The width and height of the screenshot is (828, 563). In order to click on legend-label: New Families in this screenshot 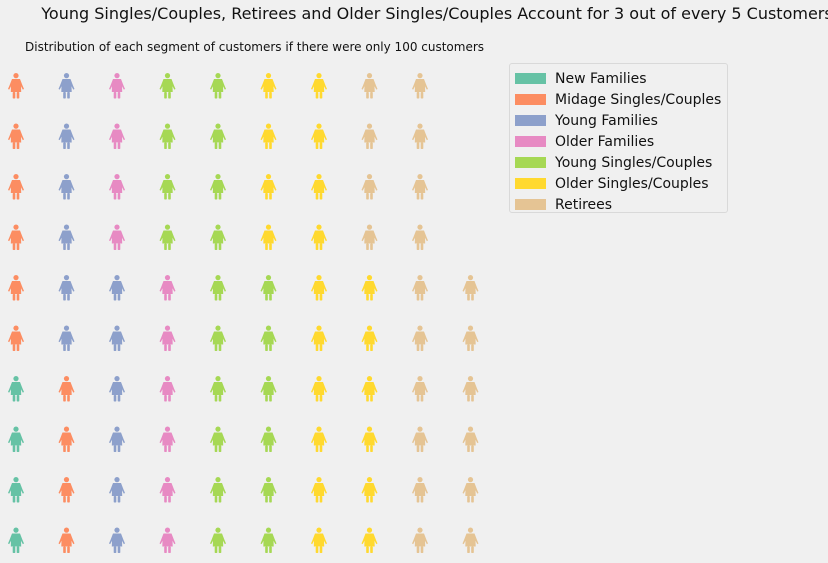, I will do `click(601, 78)`.